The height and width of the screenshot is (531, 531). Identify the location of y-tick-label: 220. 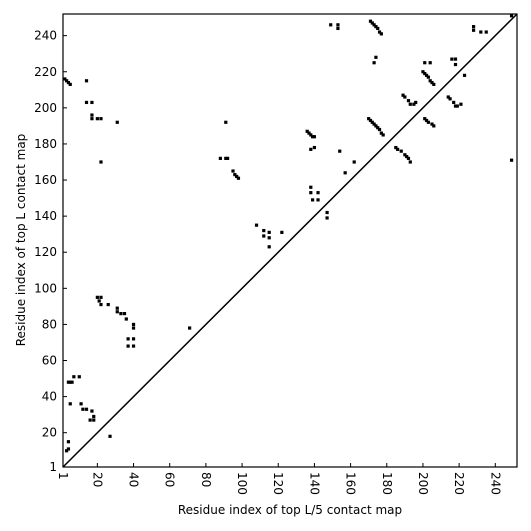
(45, 72).